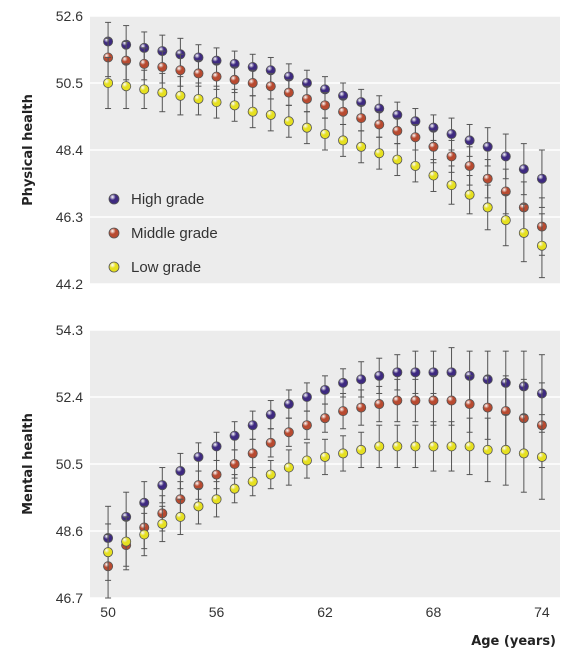 The height and width of the screenshot is (655, 574). Describe the element at coordinates (69, 598) in the screenshot. I see `y-tick-label: 46.7` at that location.